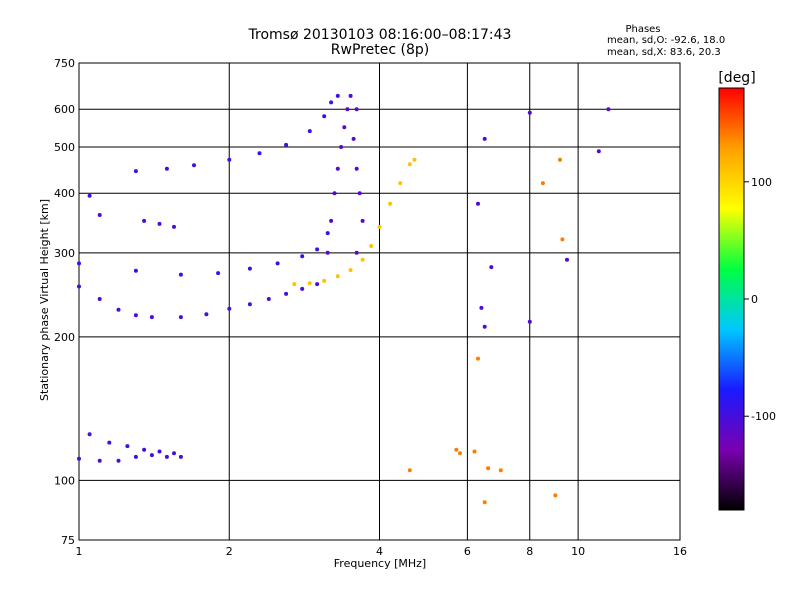 This screenshot has width=800, height=600. Describe the element at coordinates (754, 299) in the screenshot. I see `colorbar-tick-label: 0` at that location.